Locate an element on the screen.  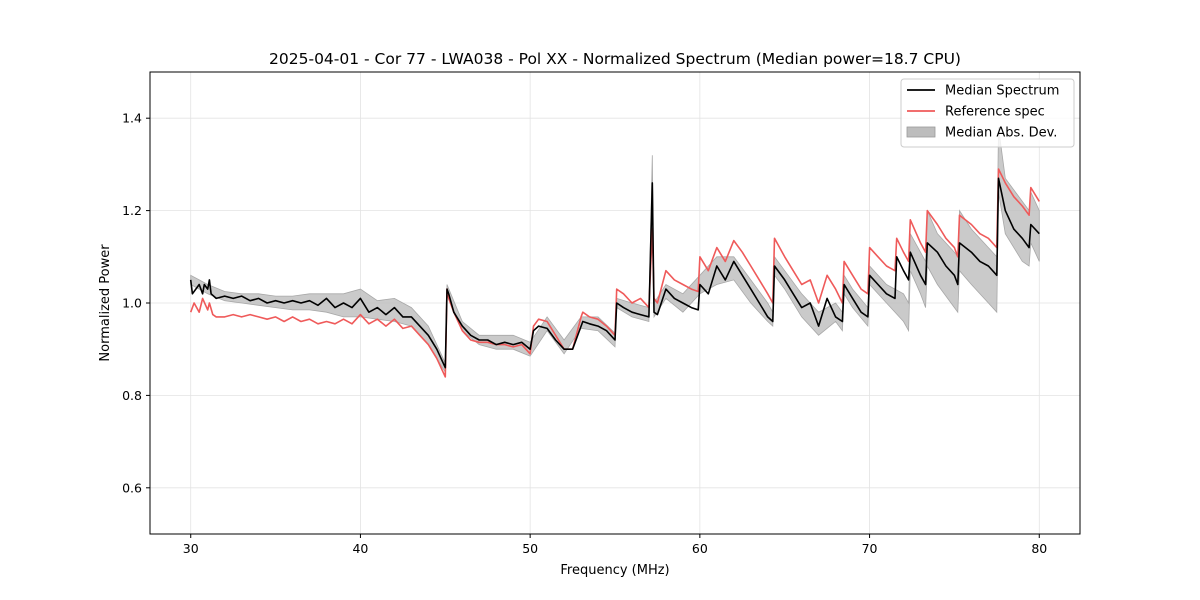
legend-label-median: Median Spectrum is located at coordinates (1002, 91).